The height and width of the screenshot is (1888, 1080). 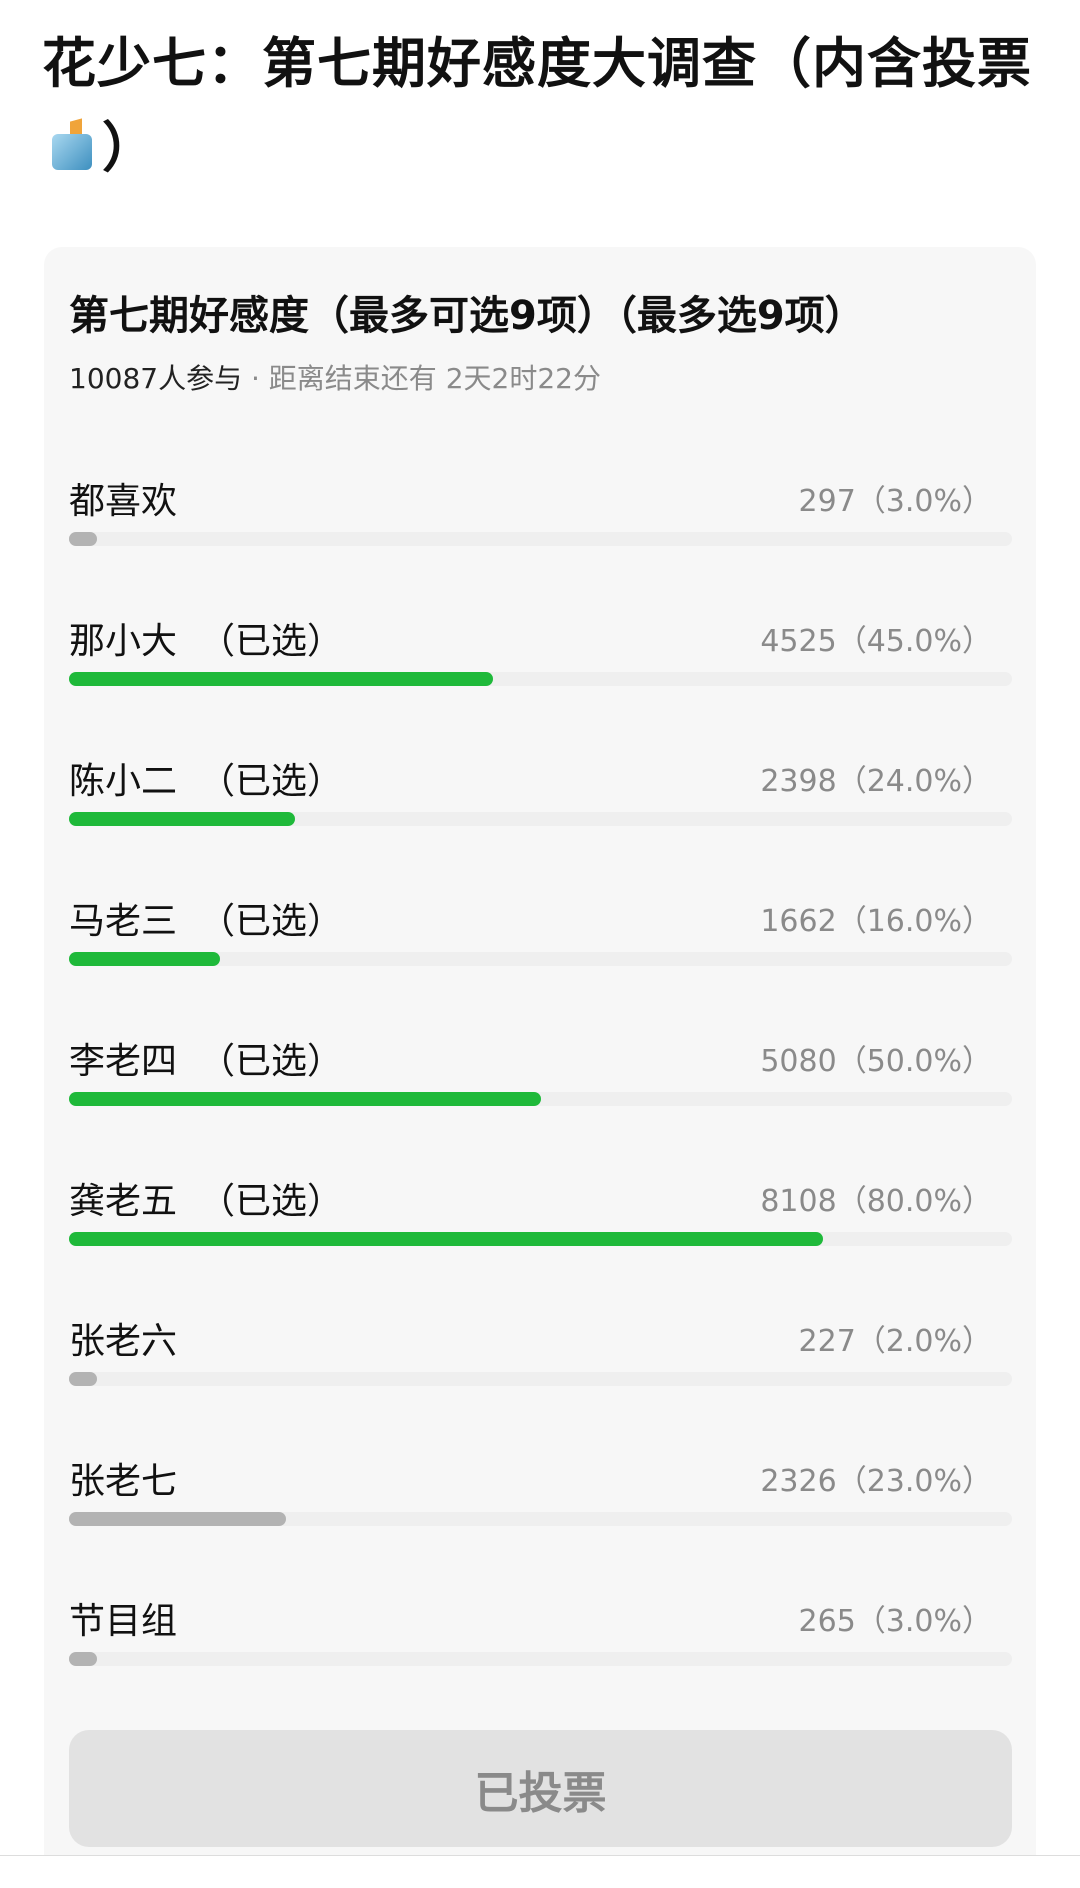 I want to click on poll-option: 都喜欢 297（3.0%）, so click(x=540, y=542).